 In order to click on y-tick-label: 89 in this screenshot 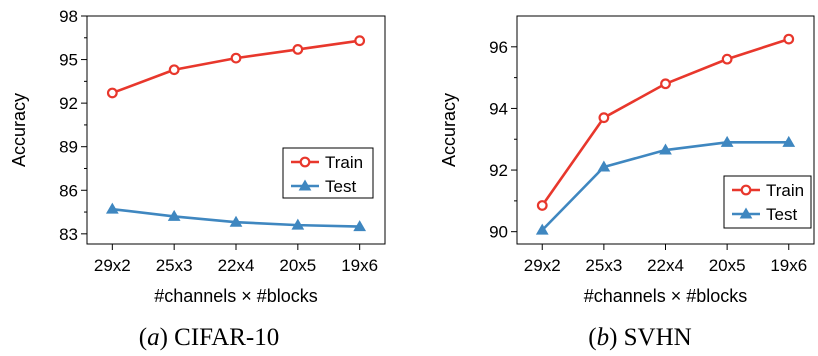, I will do `click(68, 147)`.